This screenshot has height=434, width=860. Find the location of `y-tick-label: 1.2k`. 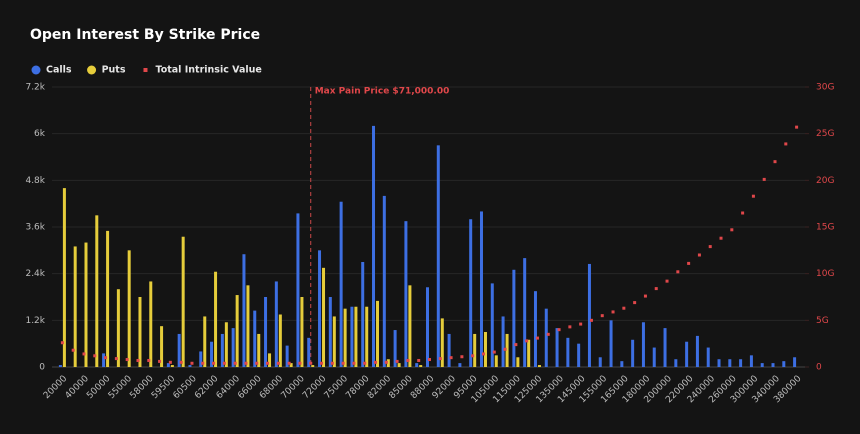

y-tick-label: 1.2k is located at coordinates (35, 321).